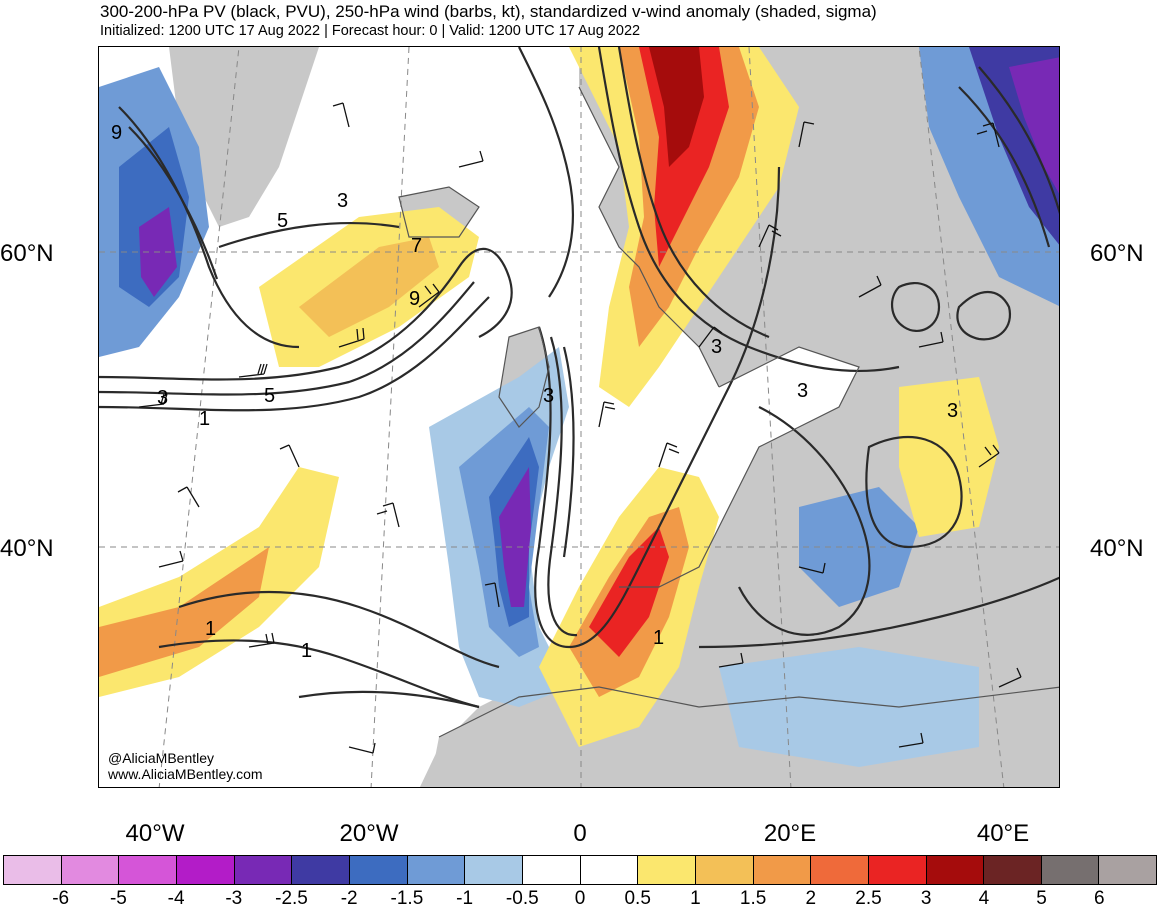 The width and height of the screenshot is (1160, 912). I want to click on colorbar-tick-label: -3, so click(234, 898).